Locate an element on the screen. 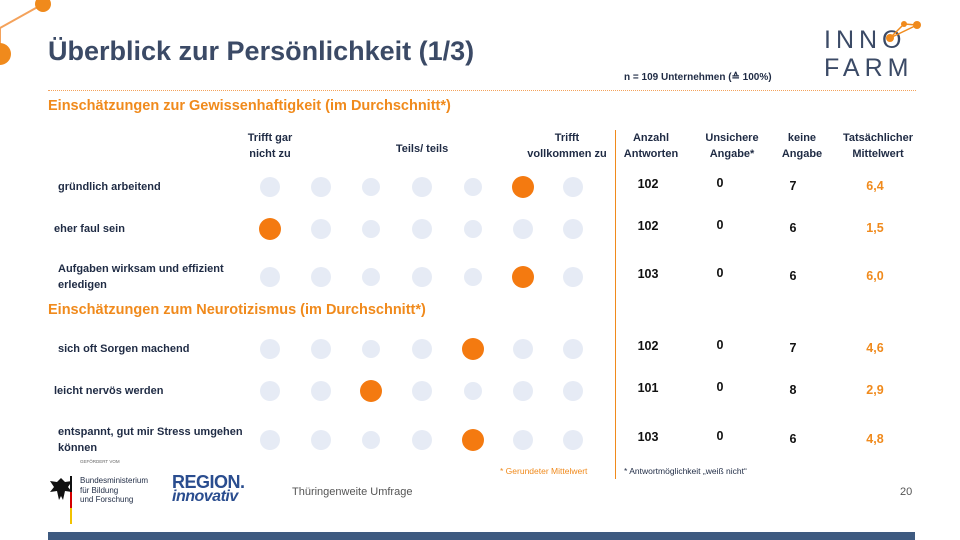 This screenshot has width=960, height=540. row-label-line: erledigen is located at coordinates (82, 285).